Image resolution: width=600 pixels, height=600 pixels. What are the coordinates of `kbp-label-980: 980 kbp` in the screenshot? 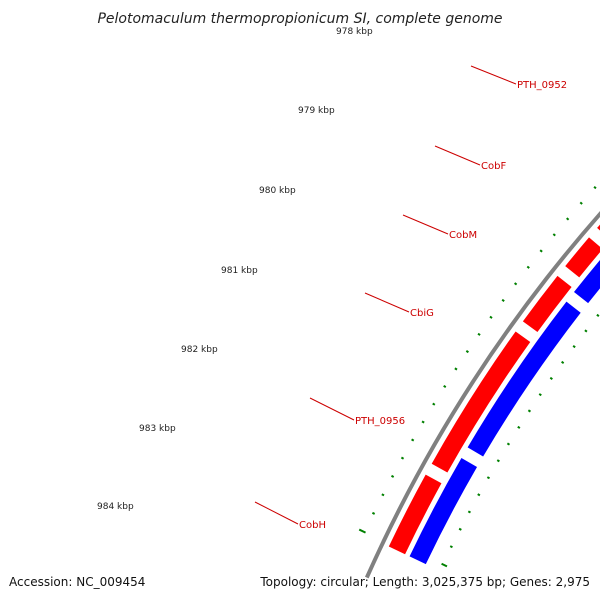 It's located at (277, 191).